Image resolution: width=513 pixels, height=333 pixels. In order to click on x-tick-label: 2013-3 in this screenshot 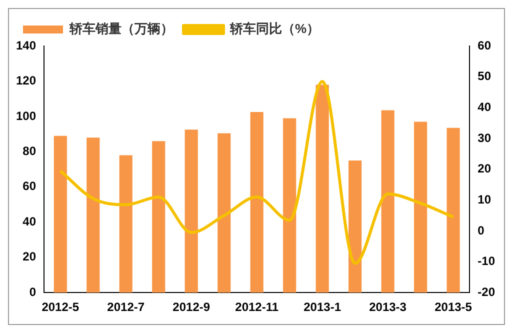, I will do `click(388, 307)`.